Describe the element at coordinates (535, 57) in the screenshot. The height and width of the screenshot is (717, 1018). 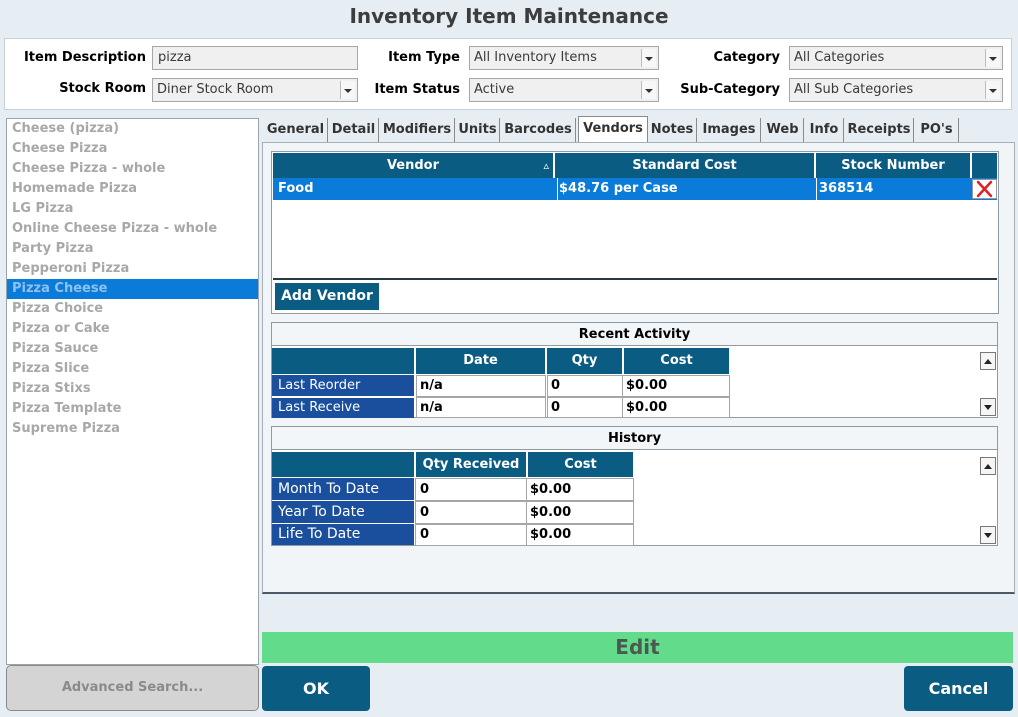
I see `item-type-value: All Inventory Items` at that location.